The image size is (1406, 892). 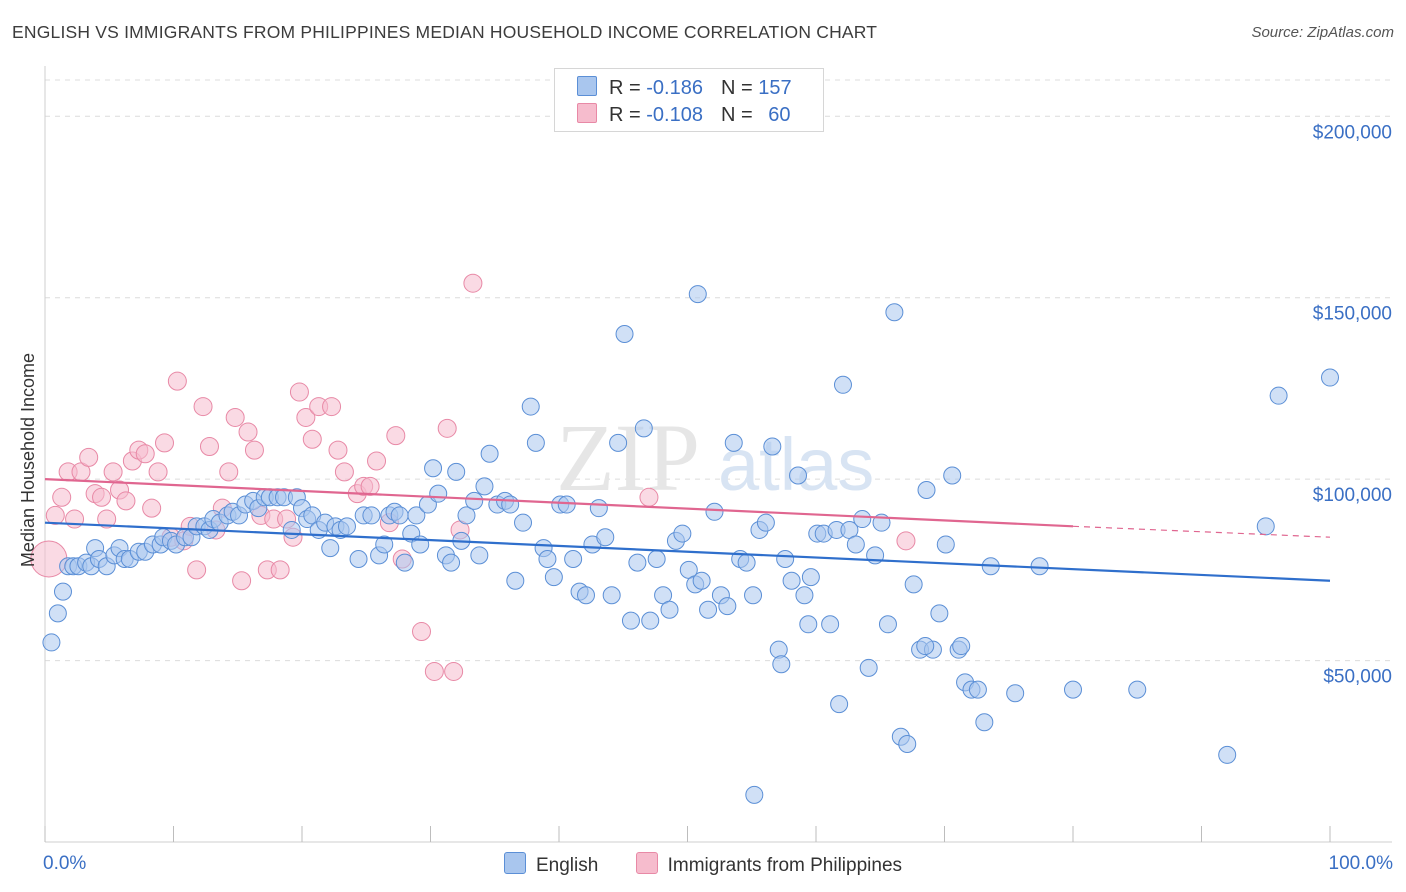 What do you see at coordinates (715, 457) in the screenshot?
I see `watermark: ZIP atlas` at bounding box center [715, 457].